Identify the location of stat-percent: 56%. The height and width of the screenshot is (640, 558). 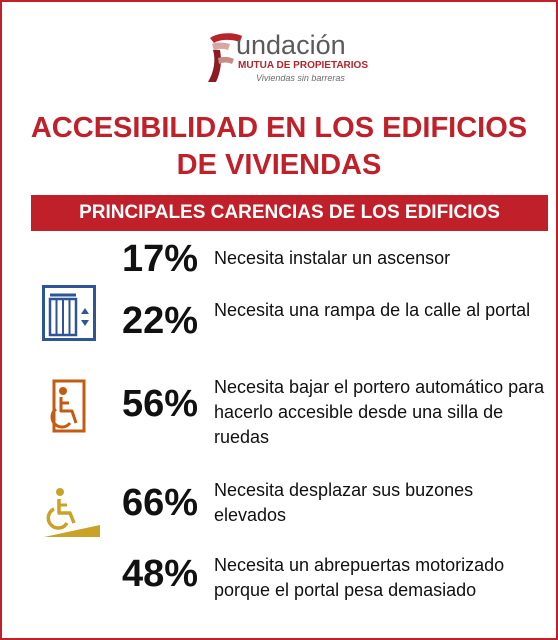
(159, 404).